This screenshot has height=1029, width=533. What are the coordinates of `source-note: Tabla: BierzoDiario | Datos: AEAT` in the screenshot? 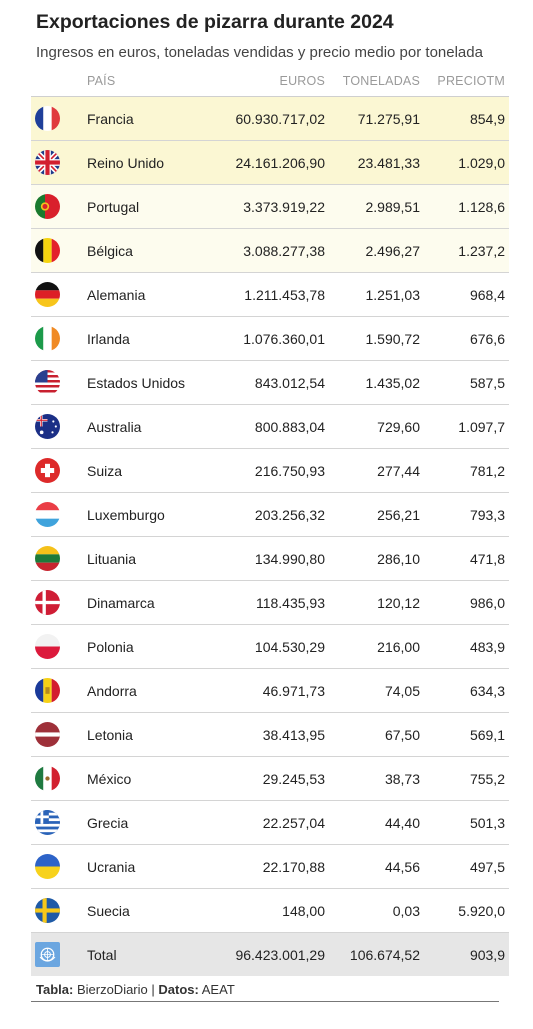 It's located at (135, 989).